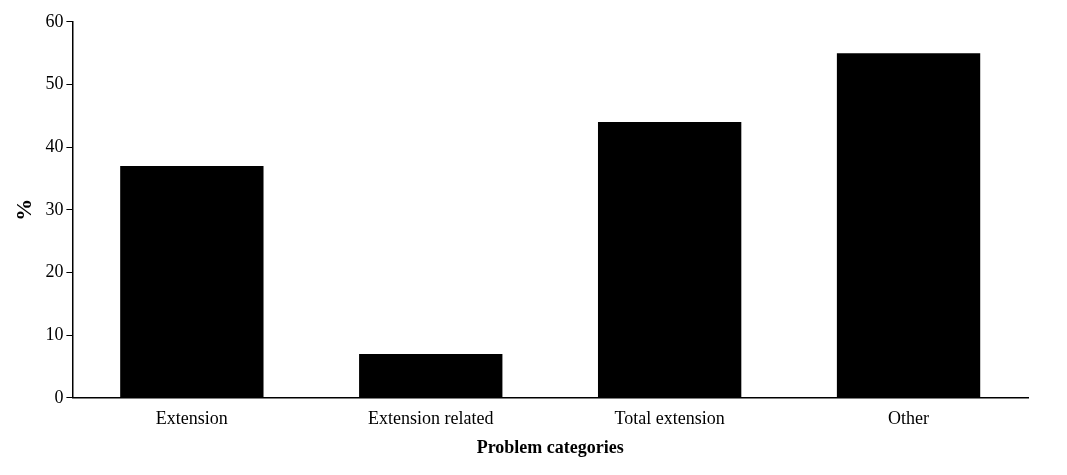 This screenshot has width=1067, height=475. Describe the element at coordinates (54, 20) in the screenshot. I see `y-tick-label: 60` at that location.